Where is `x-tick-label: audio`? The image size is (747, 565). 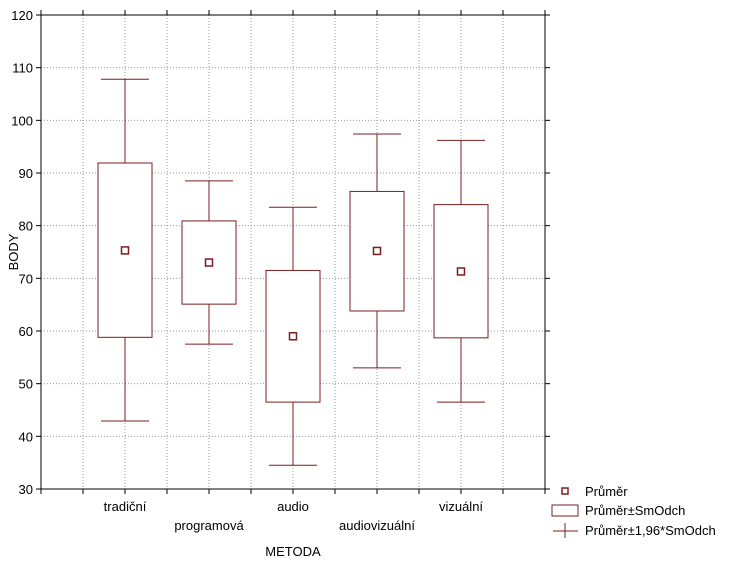
x-tick-label: audio is located at coordinates (293, 506).